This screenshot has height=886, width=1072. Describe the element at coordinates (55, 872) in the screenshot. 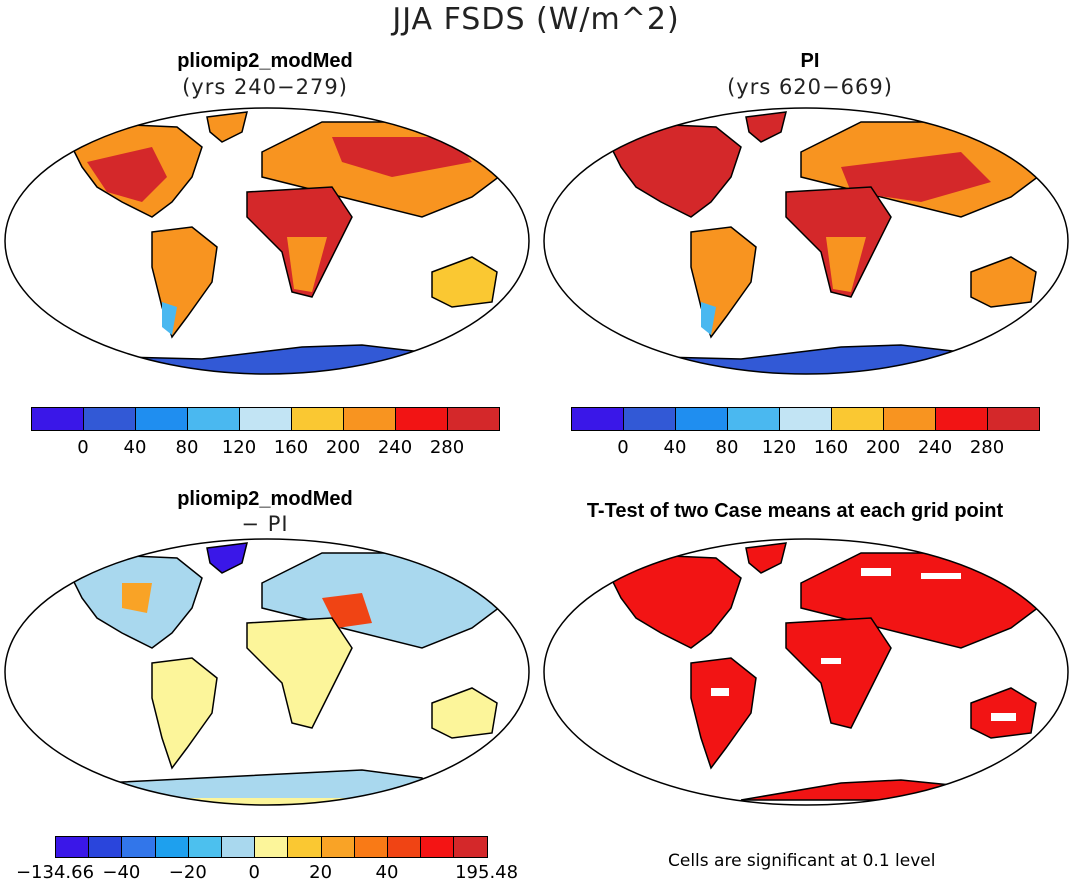

I see `colorbar-tick-label: −134.66` at that location.